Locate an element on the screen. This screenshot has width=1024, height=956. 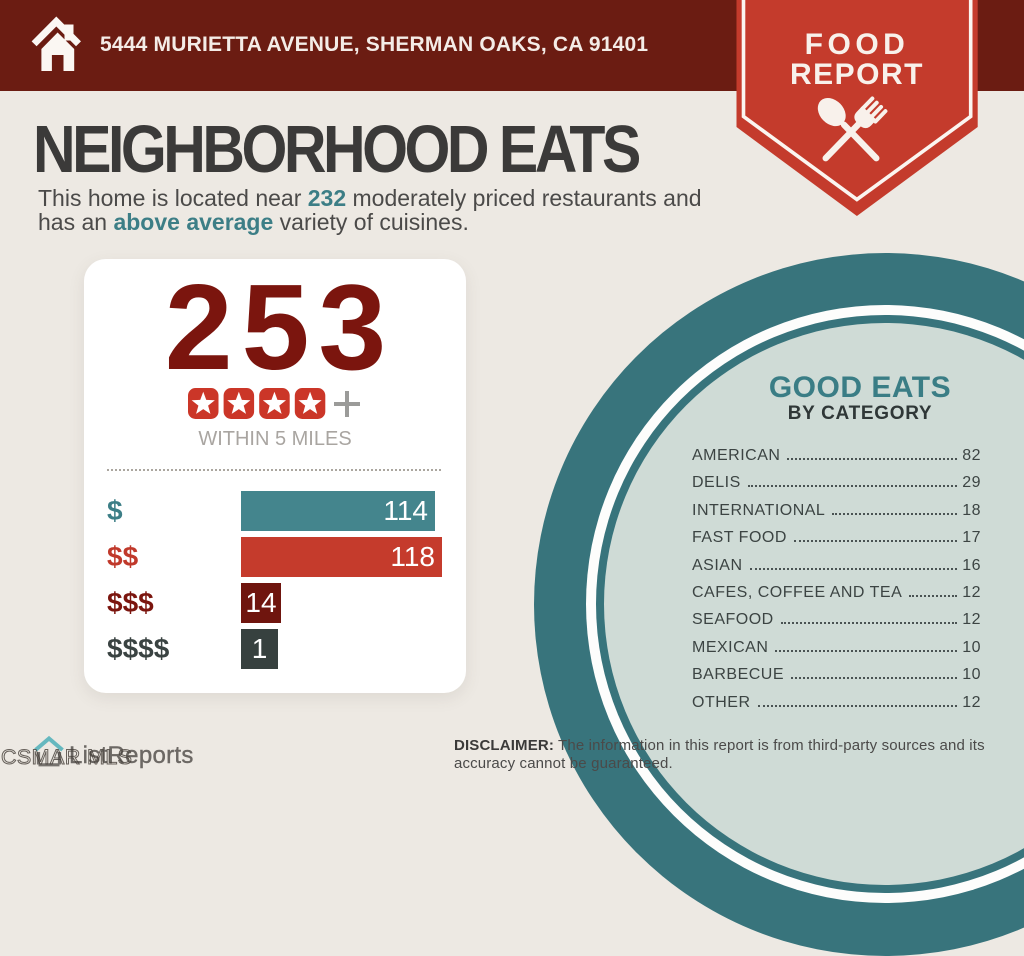
svg-text: REPORT is located at coordinates (857, 74).